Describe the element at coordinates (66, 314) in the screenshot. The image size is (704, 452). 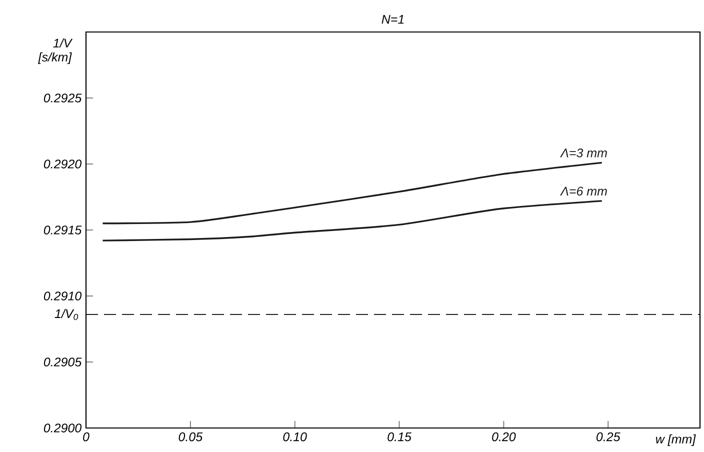
I see `ref-line-label: 1/V$_{0}$` at that location.